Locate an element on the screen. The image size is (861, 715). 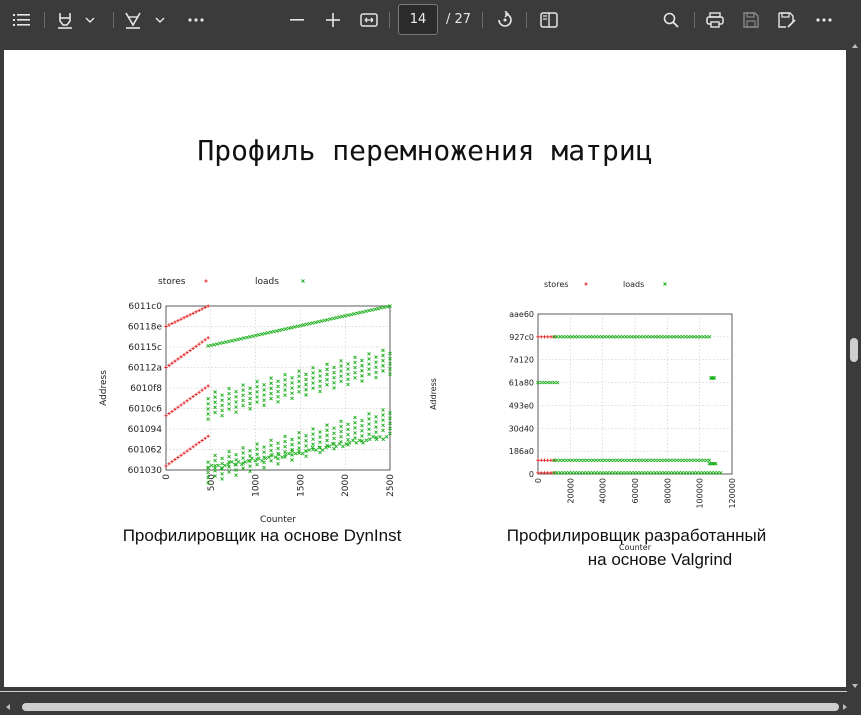
legend-label-loads: loads is located at coordinates (633, 284).